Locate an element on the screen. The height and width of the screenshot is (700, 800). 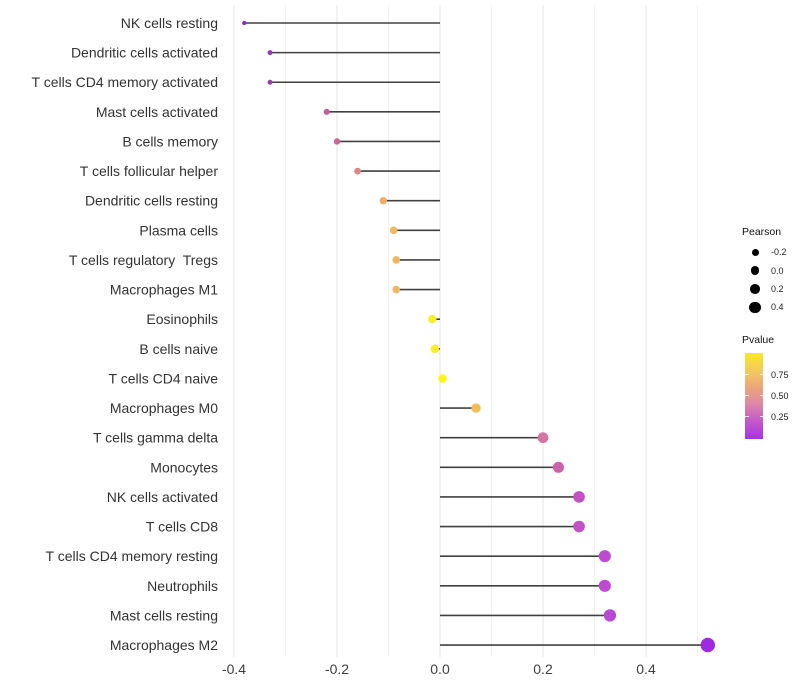
size-legend-items: -0.2 0.0 0.2 0.4 is located at coordinates (771, 280).